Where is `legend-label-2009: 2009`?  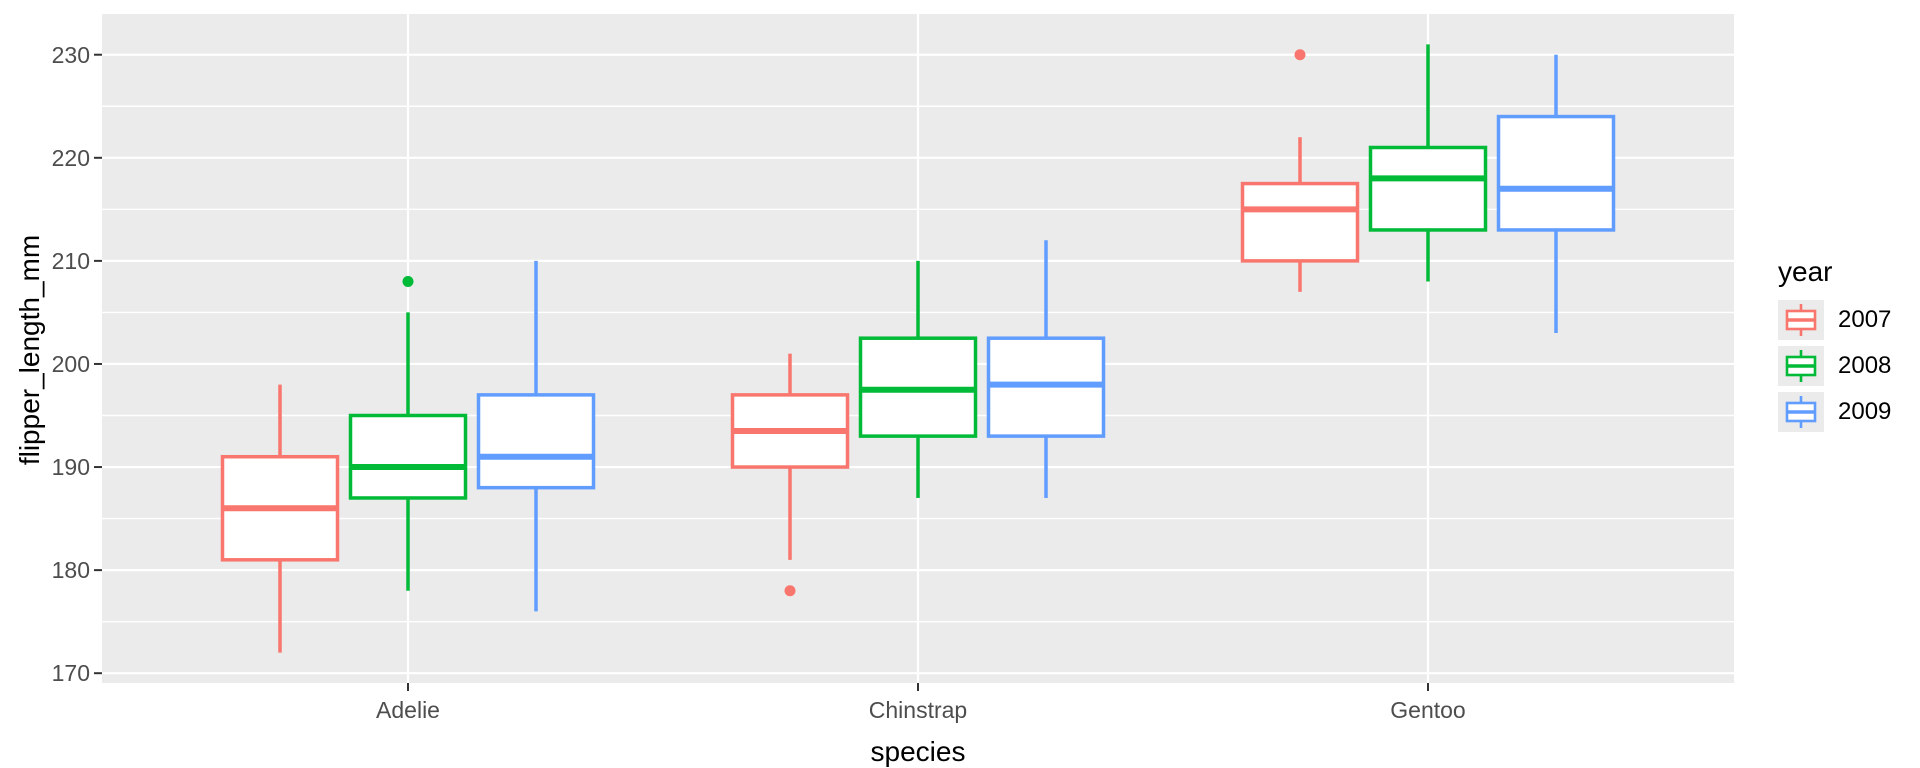 legend-label-2009: 2009 is located at coordinates (1865, 411).